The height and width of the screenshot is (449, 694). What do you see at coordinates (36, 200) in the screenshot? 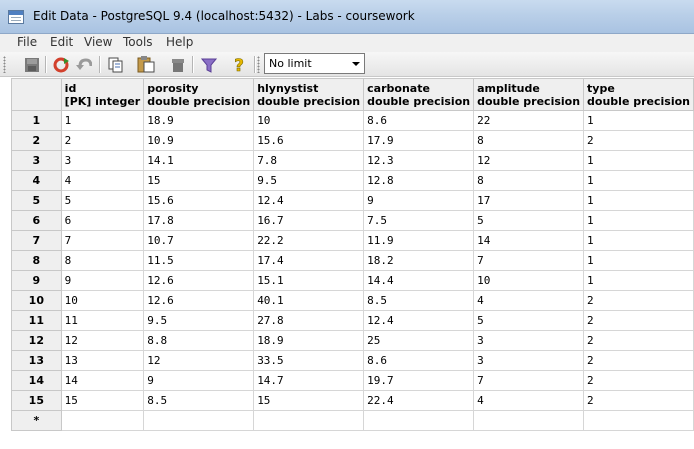
I see `row-header: 5` at bounding box center [36, 200].